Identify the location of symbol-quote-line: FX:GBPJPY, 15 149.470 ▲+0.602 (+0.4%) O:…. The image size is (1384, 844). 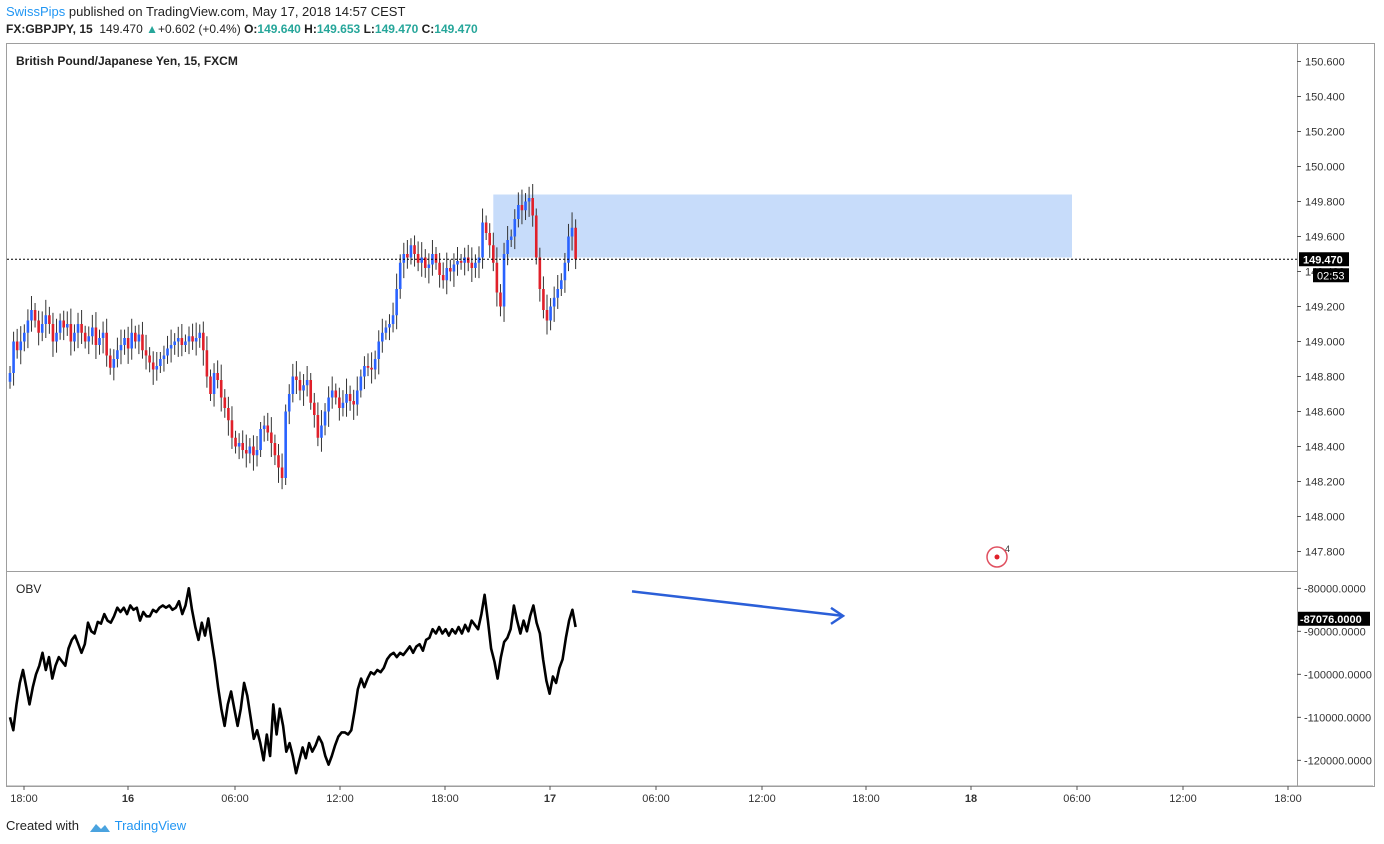
(242, 29).